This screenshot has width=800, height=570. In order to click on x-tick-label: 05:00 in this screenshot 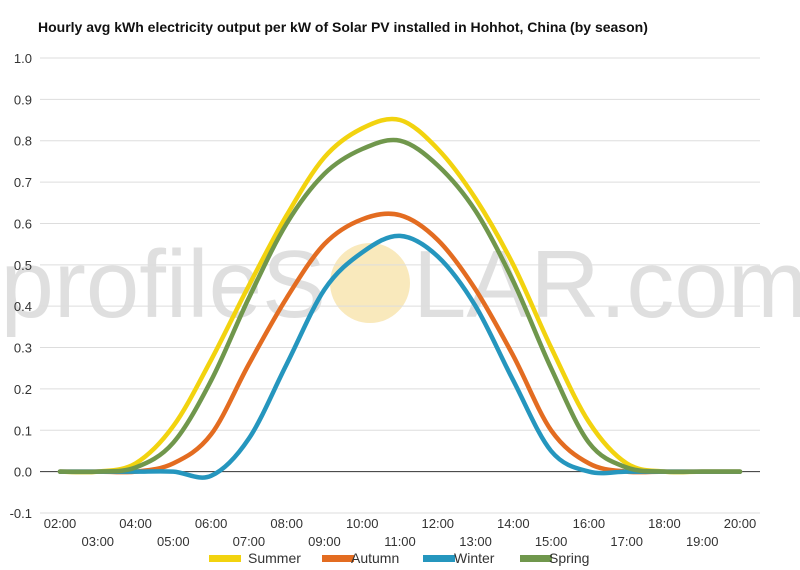, I will do `click(173, 541)`.